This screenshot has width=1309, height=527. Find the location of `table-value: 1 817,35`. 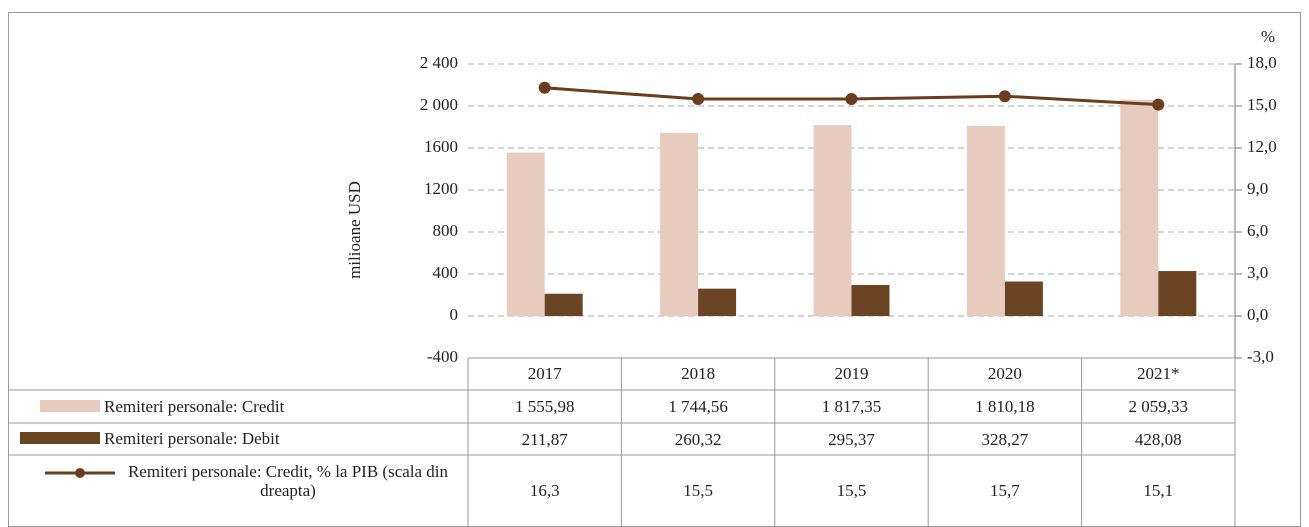

table-value: 1 817,35 is located at coordinates (851, 406).